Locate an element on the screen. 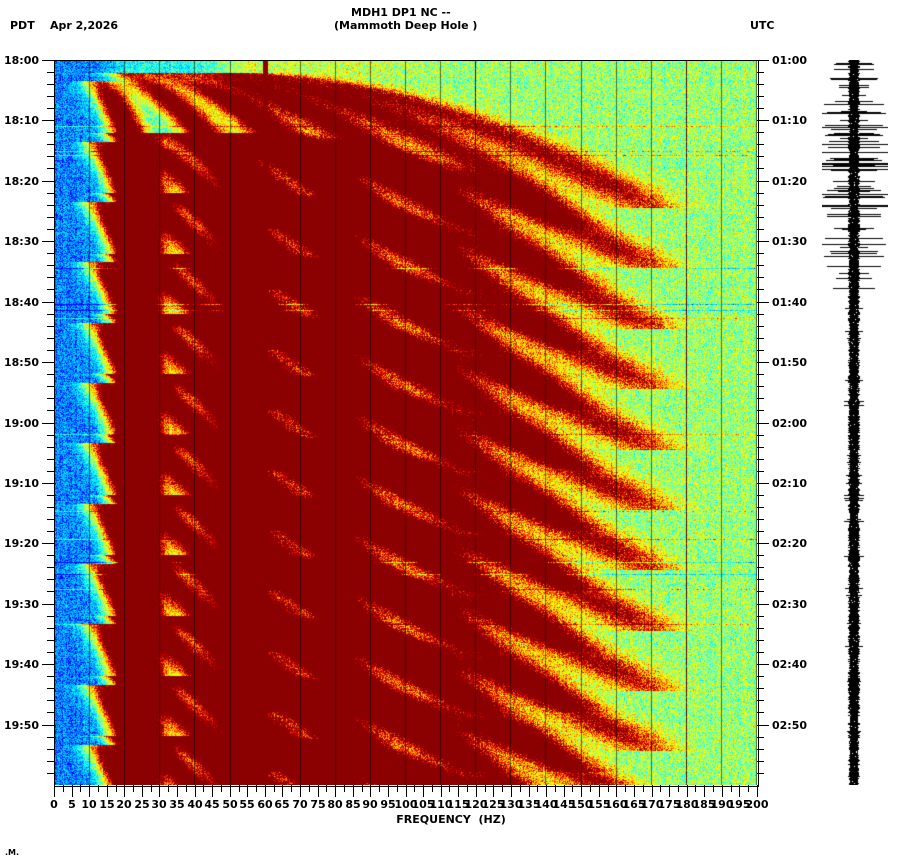  time-label-pdt: 19:00 is located at coordinates (21, 423).